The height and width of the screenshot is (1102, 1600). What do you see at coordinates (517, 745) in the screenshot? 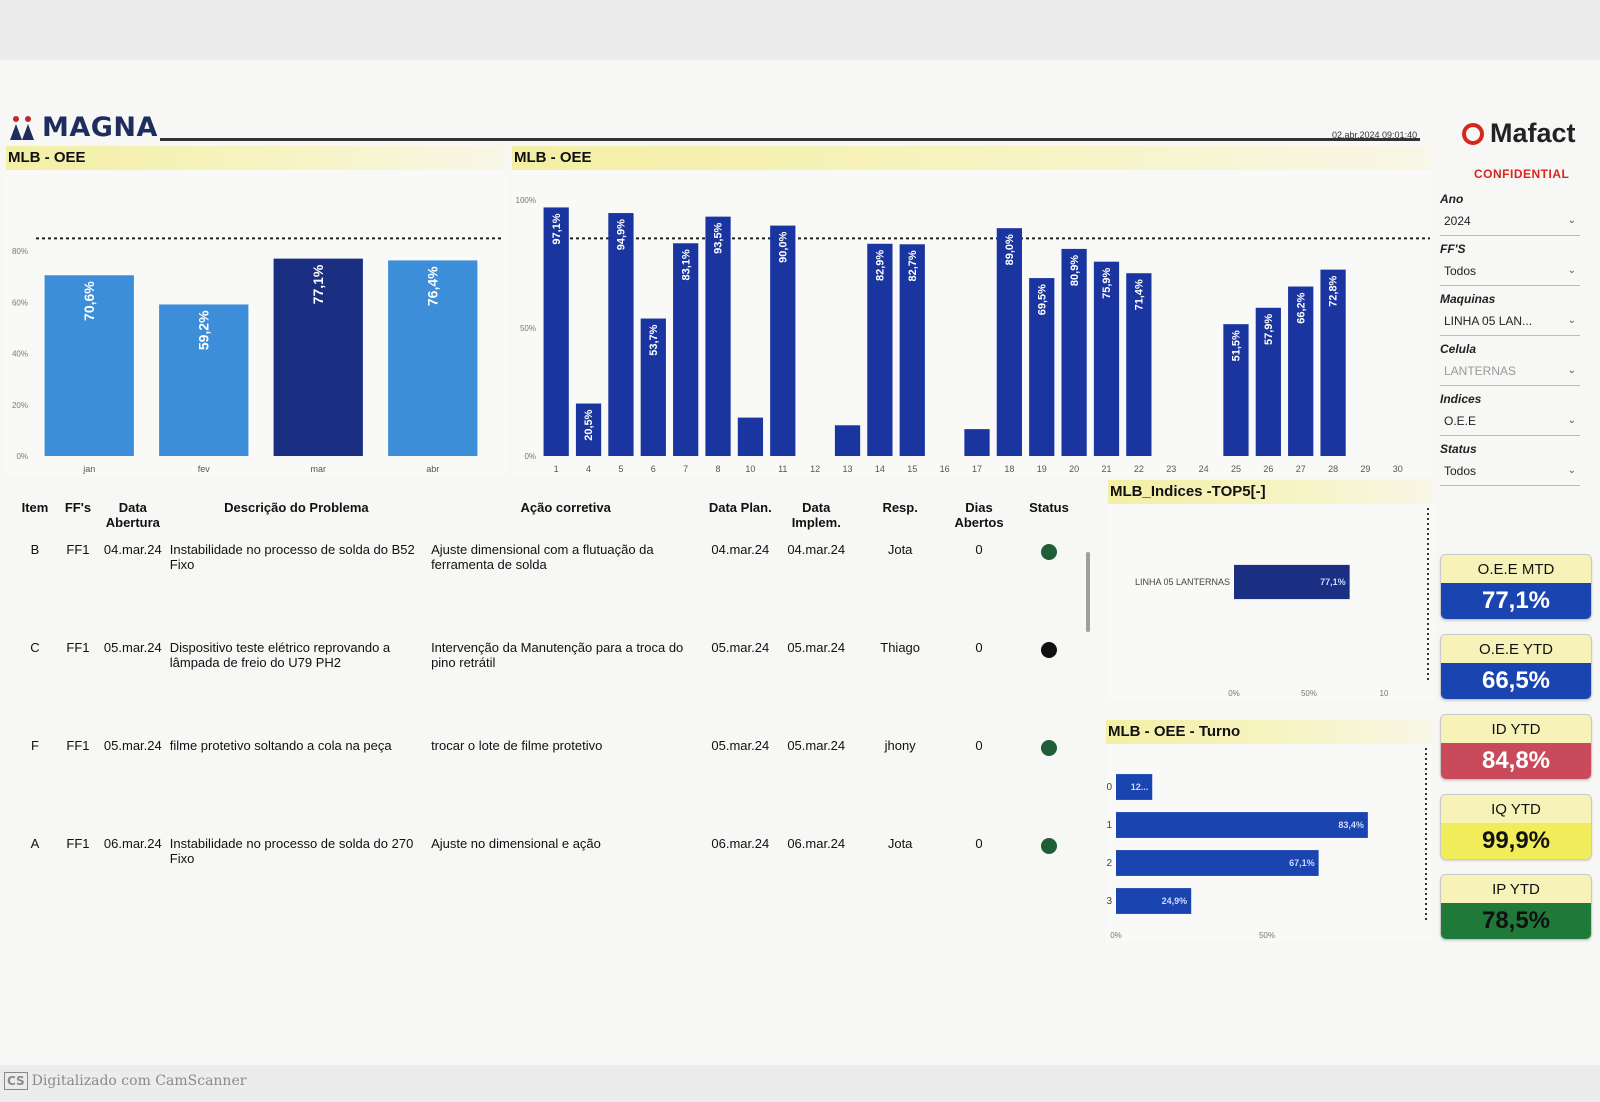
I see `cell-acao: trocar o lote de filme protetivo` at bounding box center [517, 745].